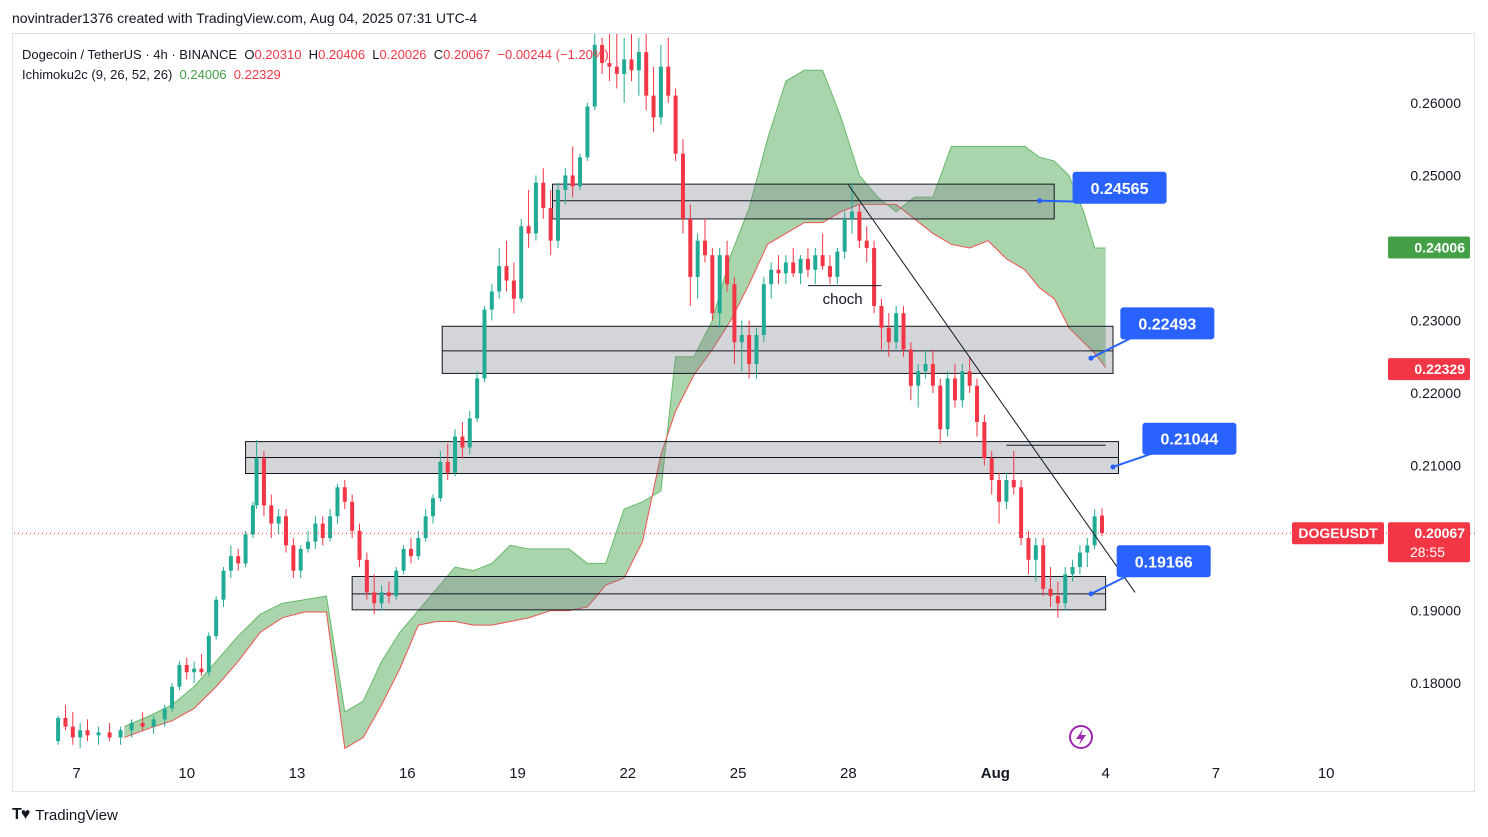 The height and width of the screenshot is (837, 1488). I want to click on high-value: 0.20406, so click(342, 54).